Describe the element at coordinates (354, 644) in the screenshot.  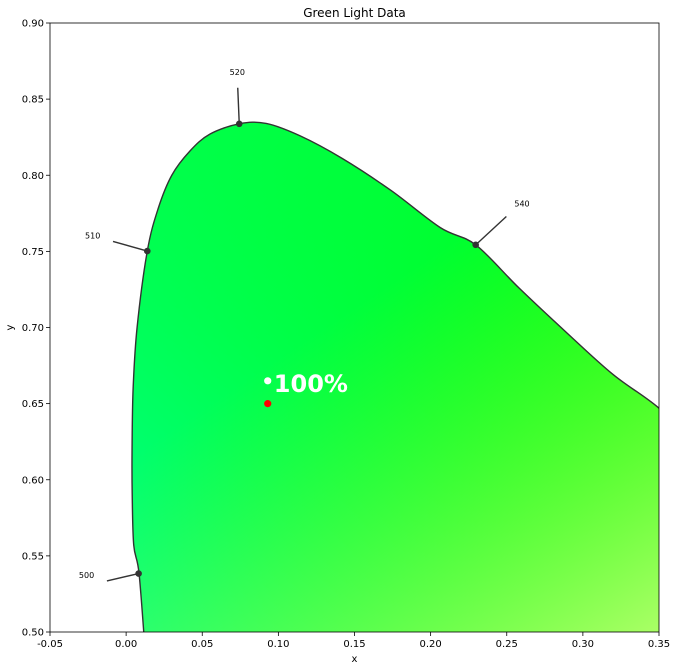
I see `x-tick-label-4: 0.15` at that location.